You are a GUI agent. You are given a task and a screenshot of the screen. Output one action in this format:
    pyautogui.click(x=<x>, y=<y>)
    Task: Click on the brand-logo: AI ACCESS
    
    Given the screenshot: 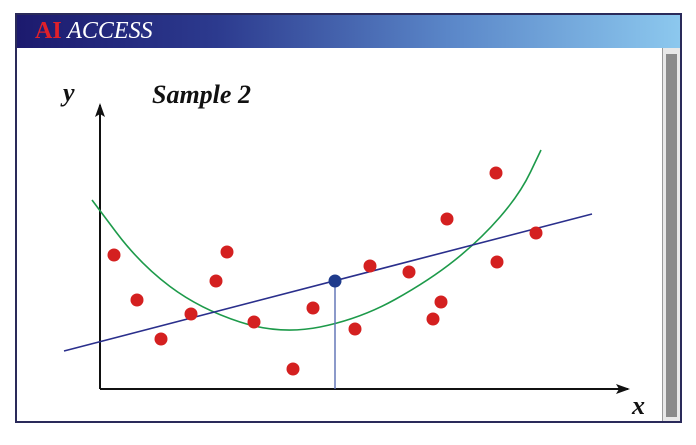 What is the action you would take?
    pyautogui.click(x=94, y=31)
    